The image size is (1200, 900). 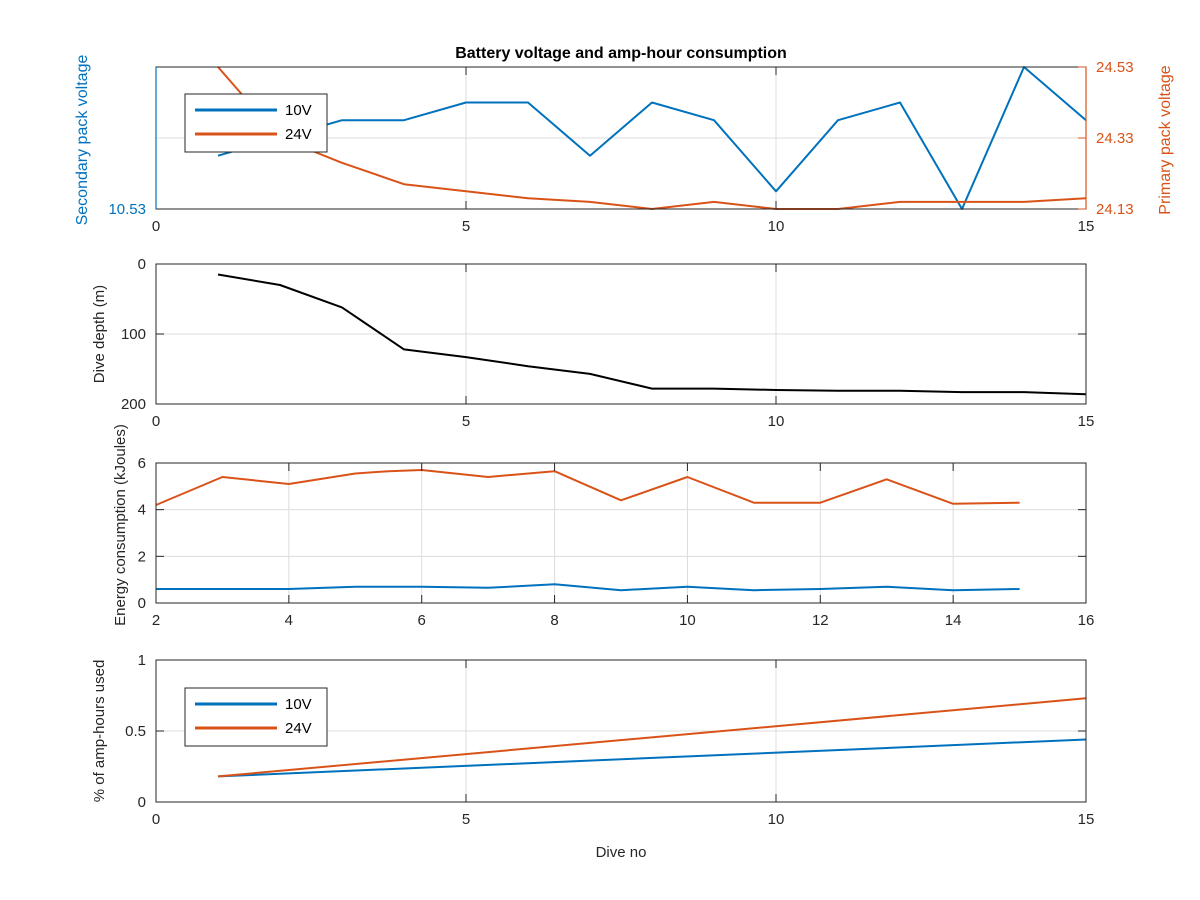 I want to click on y-axis-label-right: Primary pack voltage, so click(x=1165, y=139).